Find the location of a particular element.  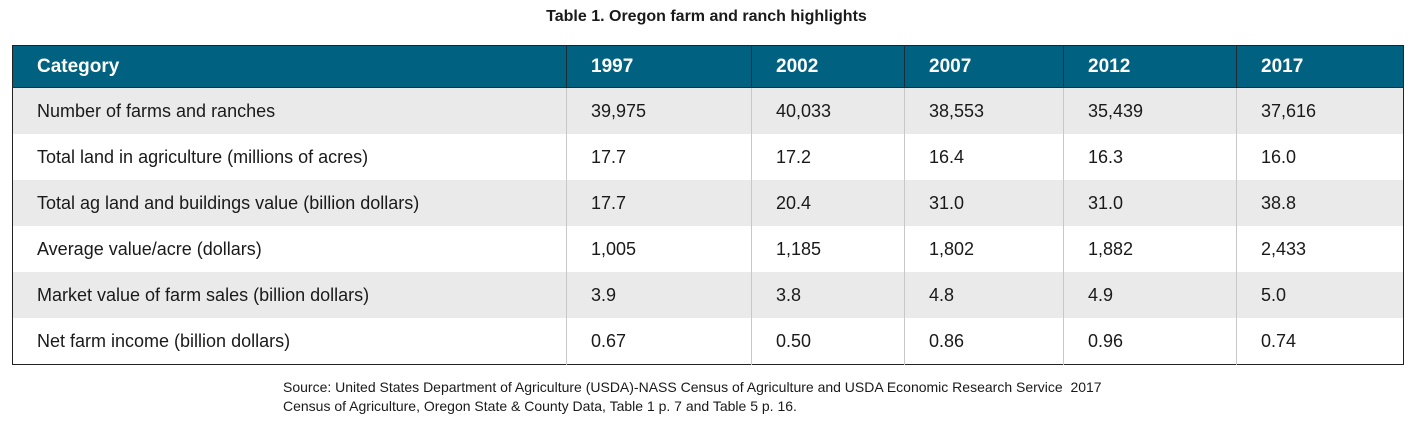

cell-value: 35,439 is located at coordinates (1150, 110).